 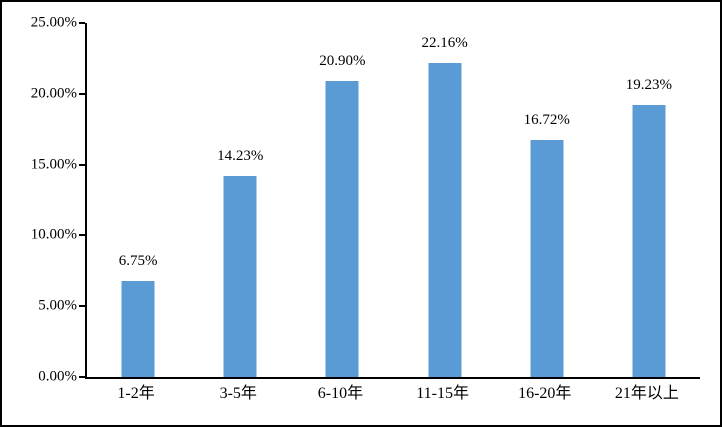 What do you see at coordinates (57, 376) in the screenshot?
I see `y-tick-label: 0.00%` at bounding box center [57, 376].